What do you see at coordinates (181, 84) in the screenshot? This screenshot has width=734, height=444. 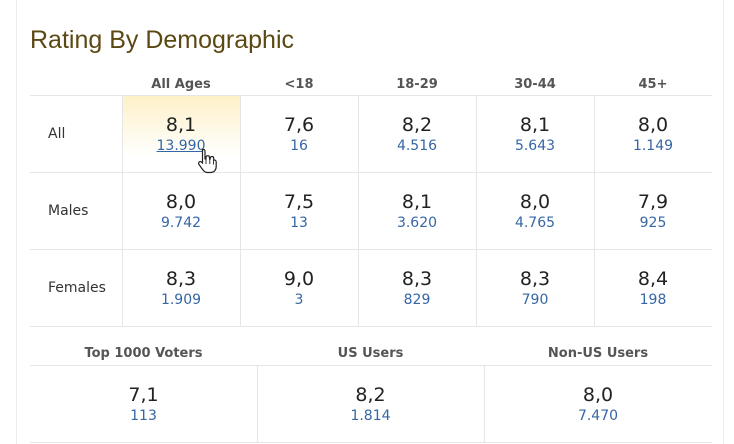 I see `header-all-ages: All Ages` at bounding box center [181, 84].